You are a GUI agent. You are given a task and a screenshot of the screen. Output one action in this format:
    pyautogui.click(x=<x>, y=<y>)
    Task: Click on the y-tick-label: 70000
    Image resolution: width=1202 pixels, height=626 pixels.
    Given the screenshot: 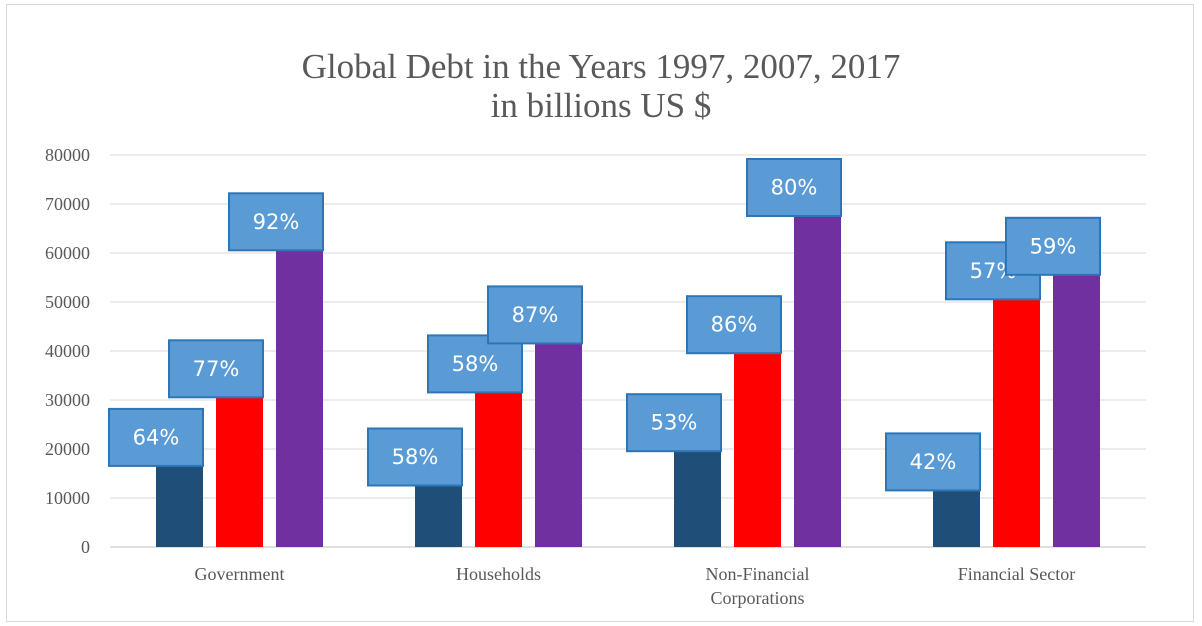 What is the action you would take?
    pyautogui.click(x=67, y=204)
    